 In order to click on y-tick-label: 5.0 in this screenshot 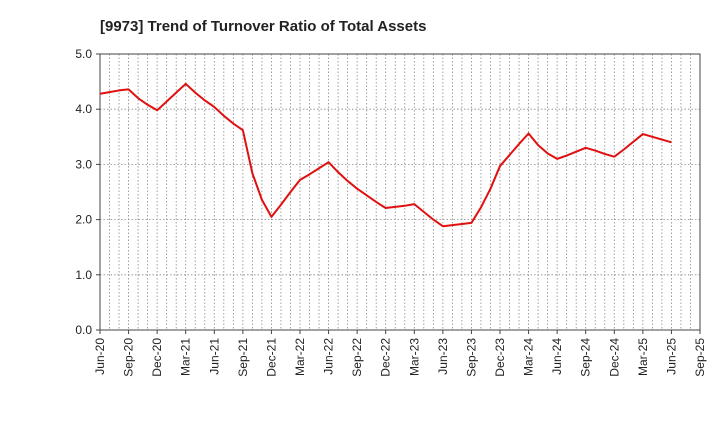, I will do `click(83, 54)`.